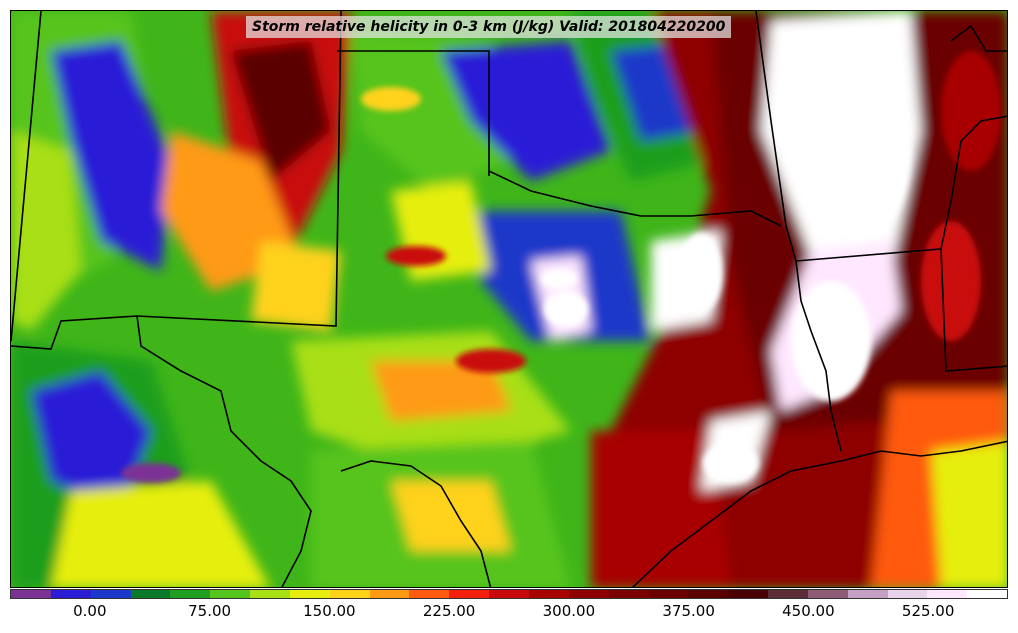 The image size is (1018, 633). I want to click on colorbar-tick-label: 525.00, so click(928, 611).